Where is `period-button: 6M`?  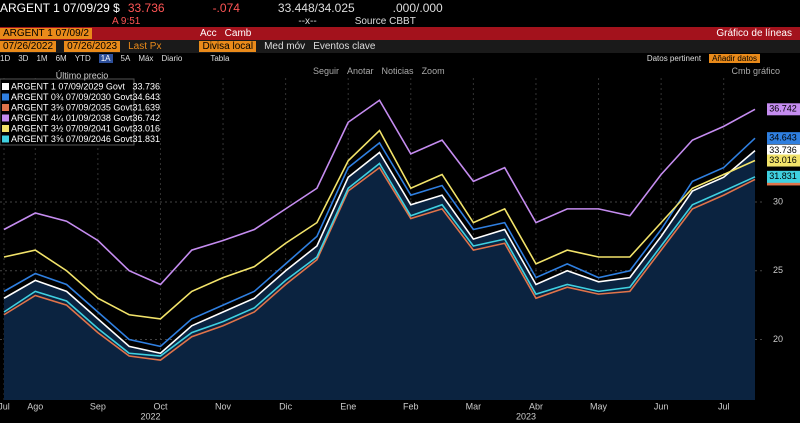
period-button: 6M is located at coordinates (61, 58).